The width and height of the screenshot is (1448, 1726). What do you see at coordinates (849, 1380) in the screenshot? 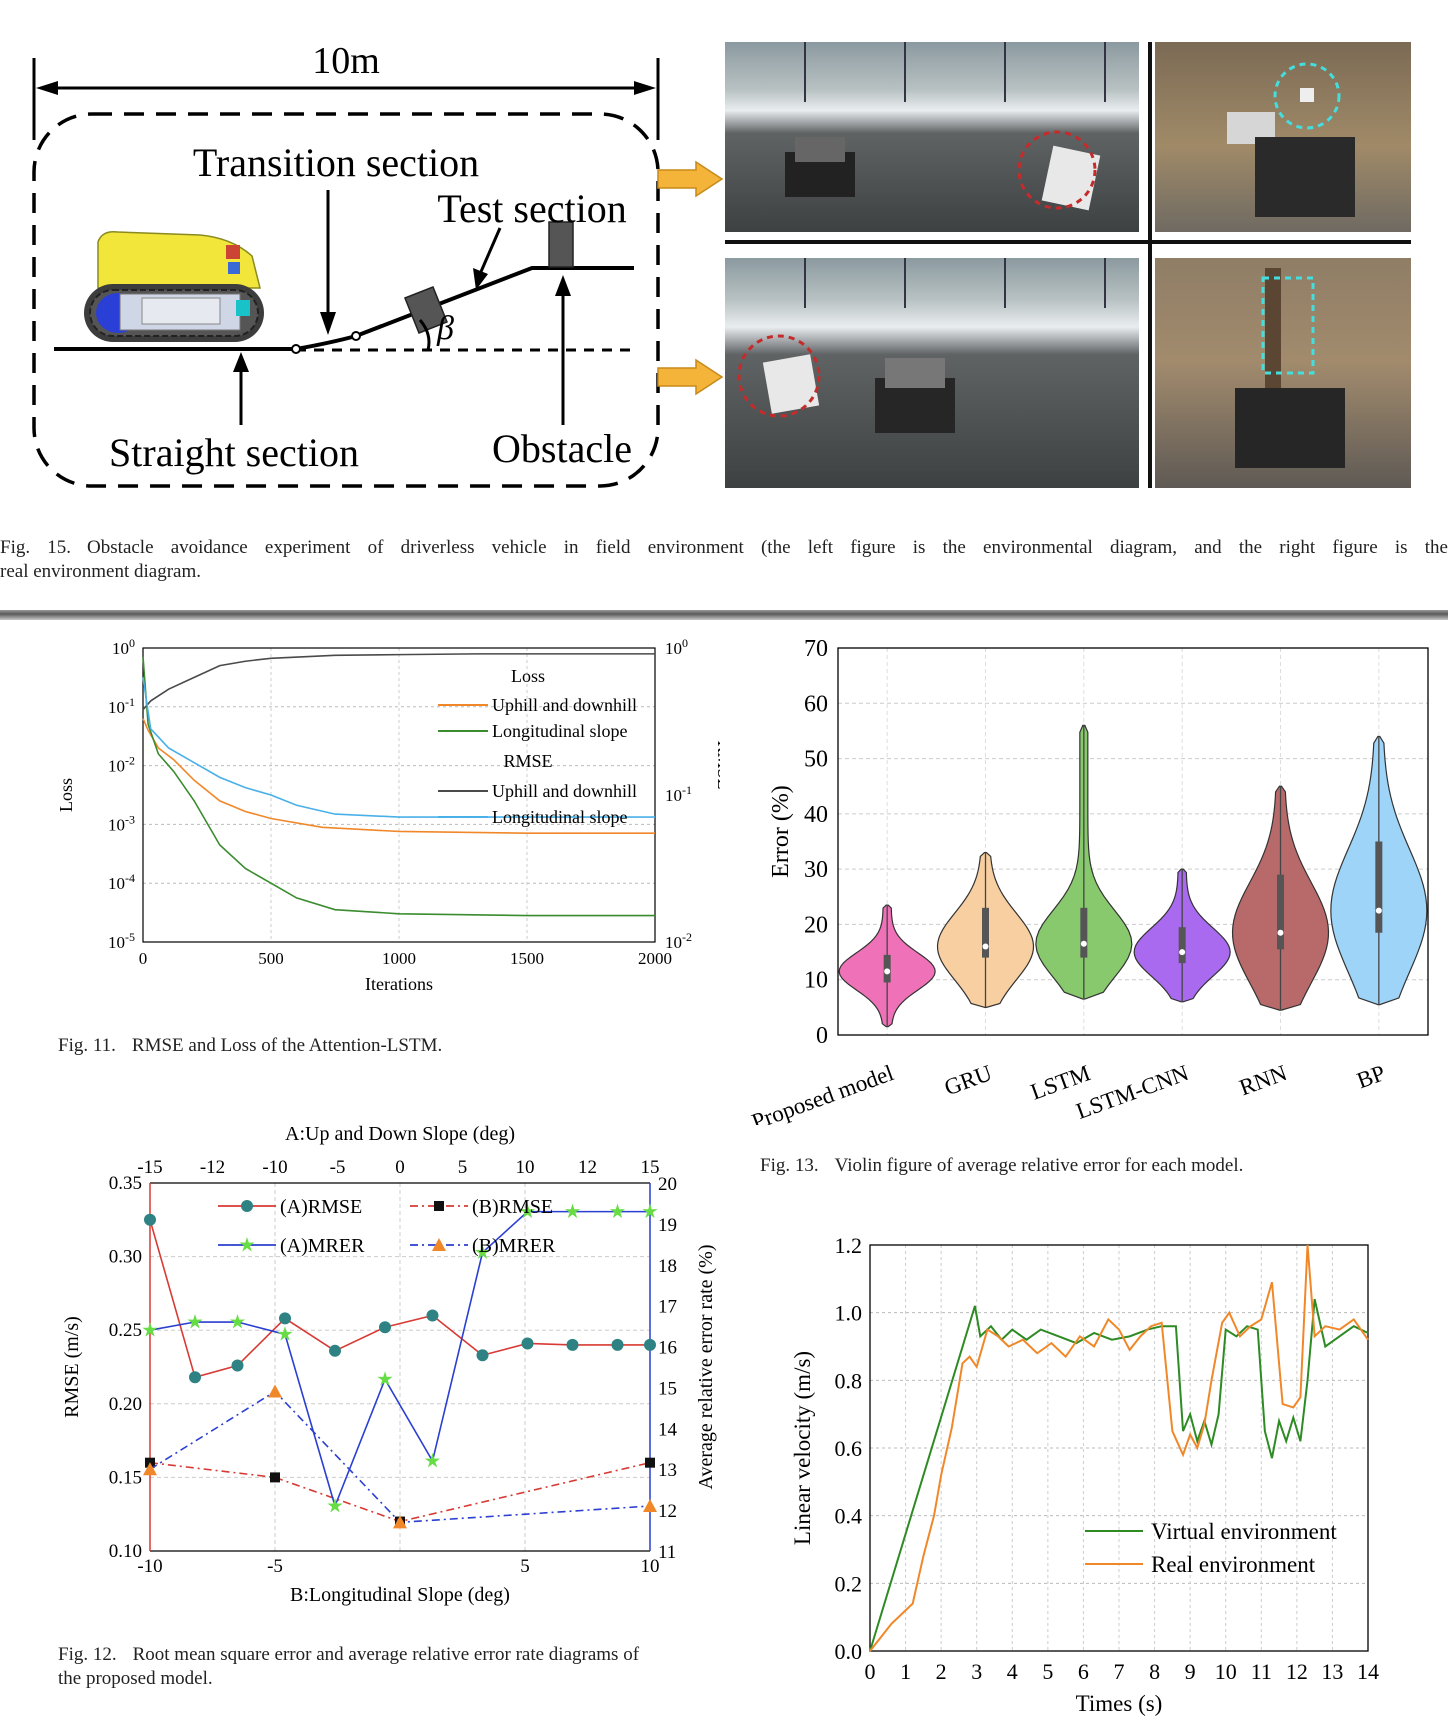
I see `y-tick-label: 0.8` at bounding box center [849, 1380].